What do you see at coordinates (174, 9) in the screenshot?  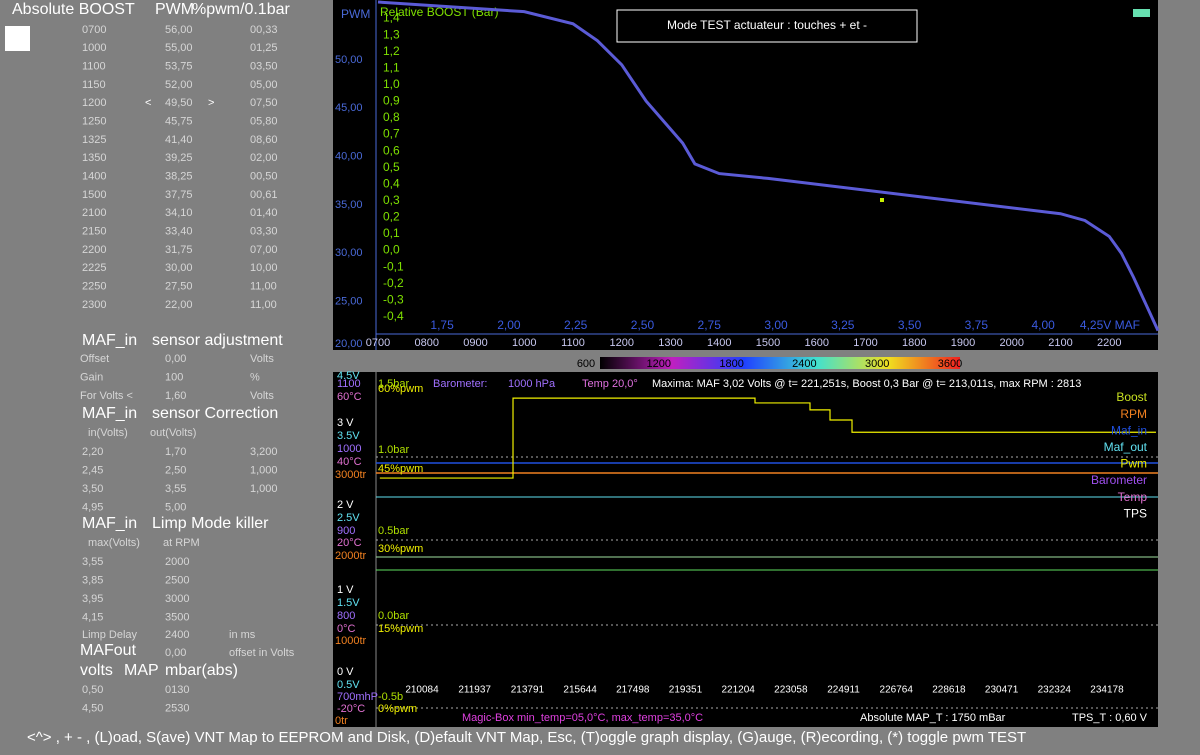 I see `table-header: PWM` at bounding box center [174, 9].